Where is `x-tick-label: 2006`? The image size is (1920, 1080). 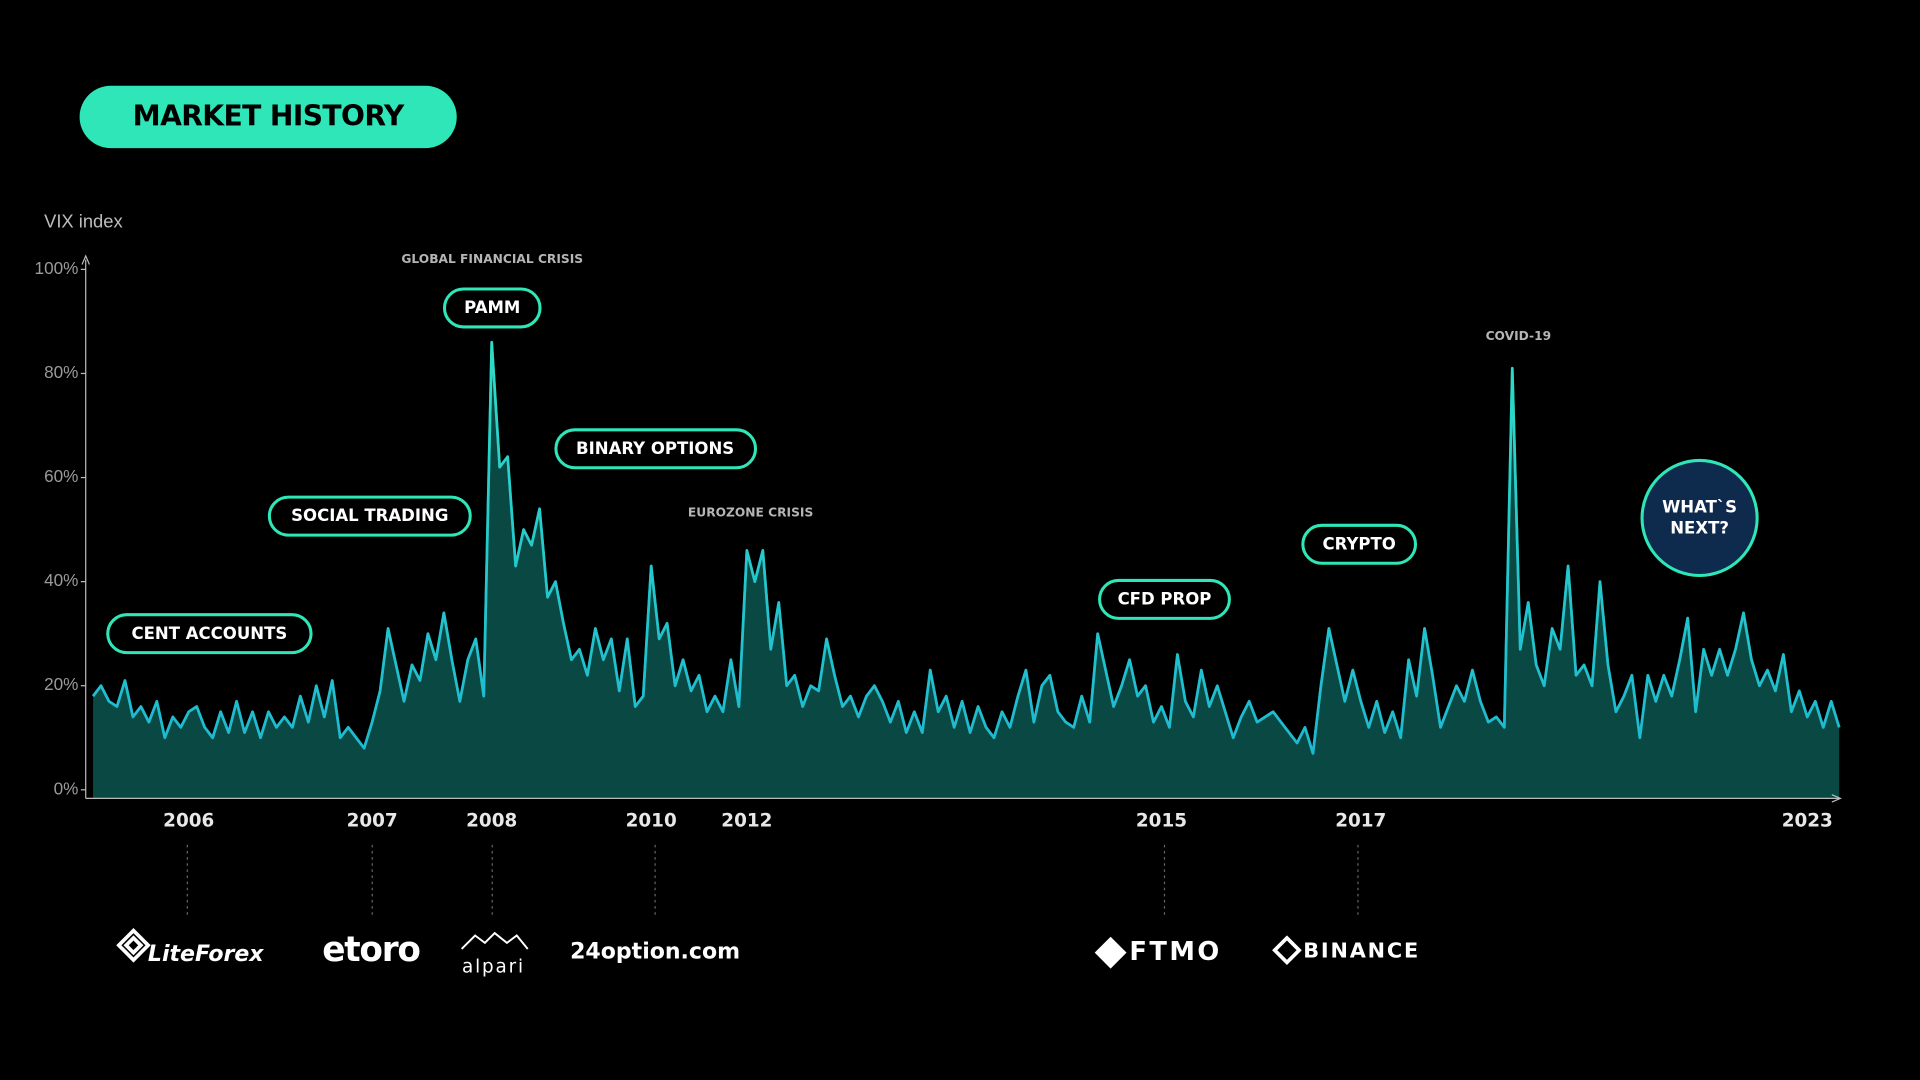
x-tick-label: 2006 is located at coordinates (188, 821).